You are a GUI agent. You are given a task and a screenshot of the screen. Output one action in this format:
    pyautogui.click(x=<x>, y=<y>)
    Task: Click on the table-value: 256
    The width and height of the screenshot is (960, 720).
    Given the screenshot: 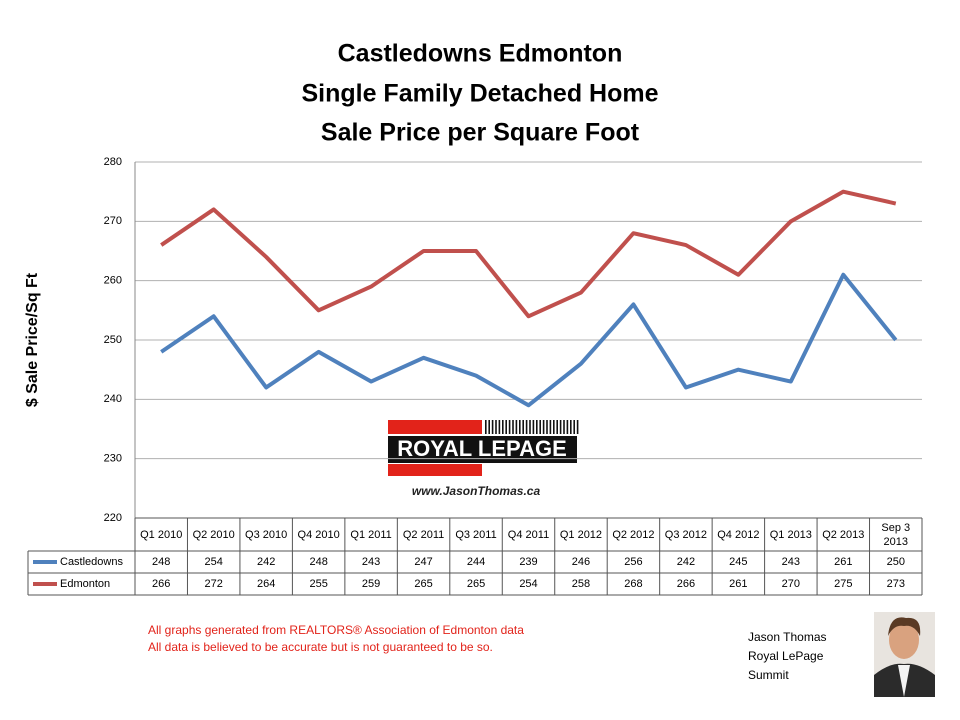 What is the action you would take?
    pyautogui.click(x=633, y=562)
    